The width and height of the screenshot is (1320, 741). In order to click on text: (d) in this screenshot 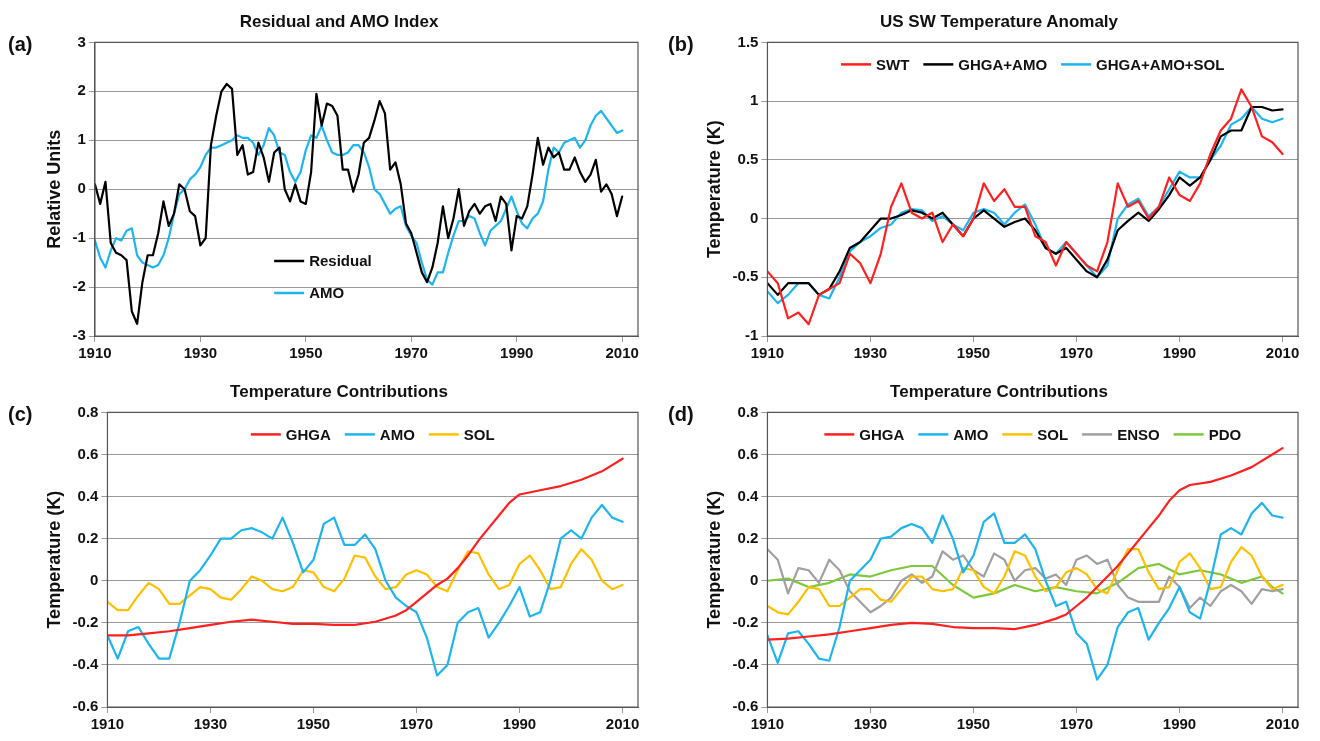, I will do `click(681, 413)`.